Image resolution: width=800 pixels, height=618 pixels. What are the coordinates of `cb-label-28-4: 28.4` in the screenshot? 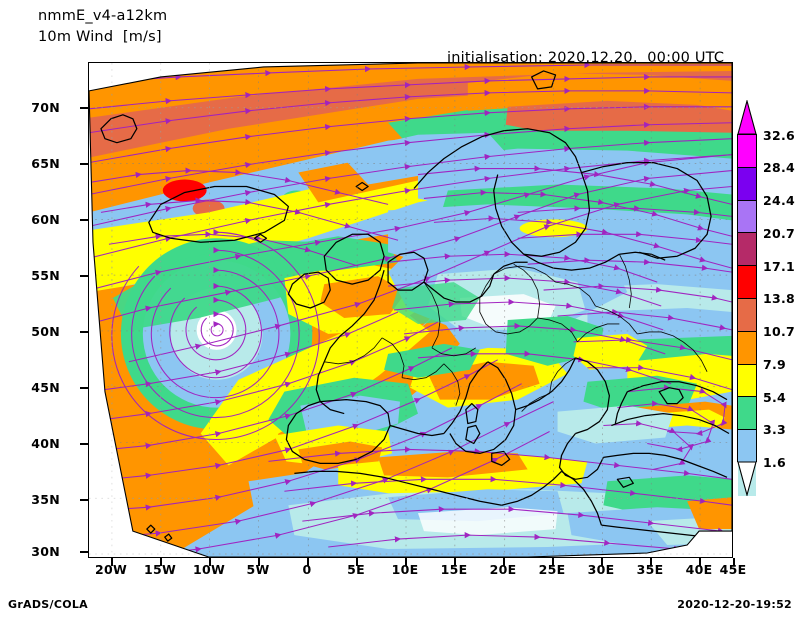 It's located at (779, 167).